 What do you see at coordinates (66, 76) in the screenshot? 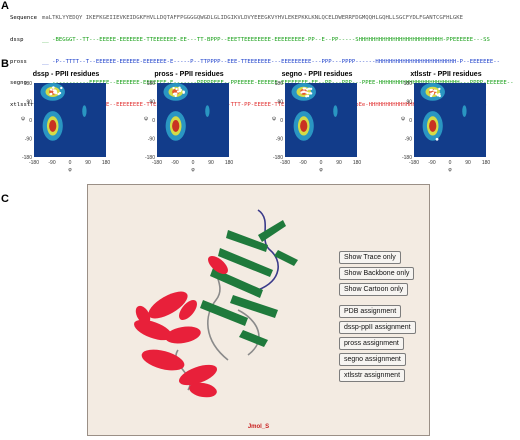
I see `plot-title: dssp - PPII residues` at bounding box center [66, 76].